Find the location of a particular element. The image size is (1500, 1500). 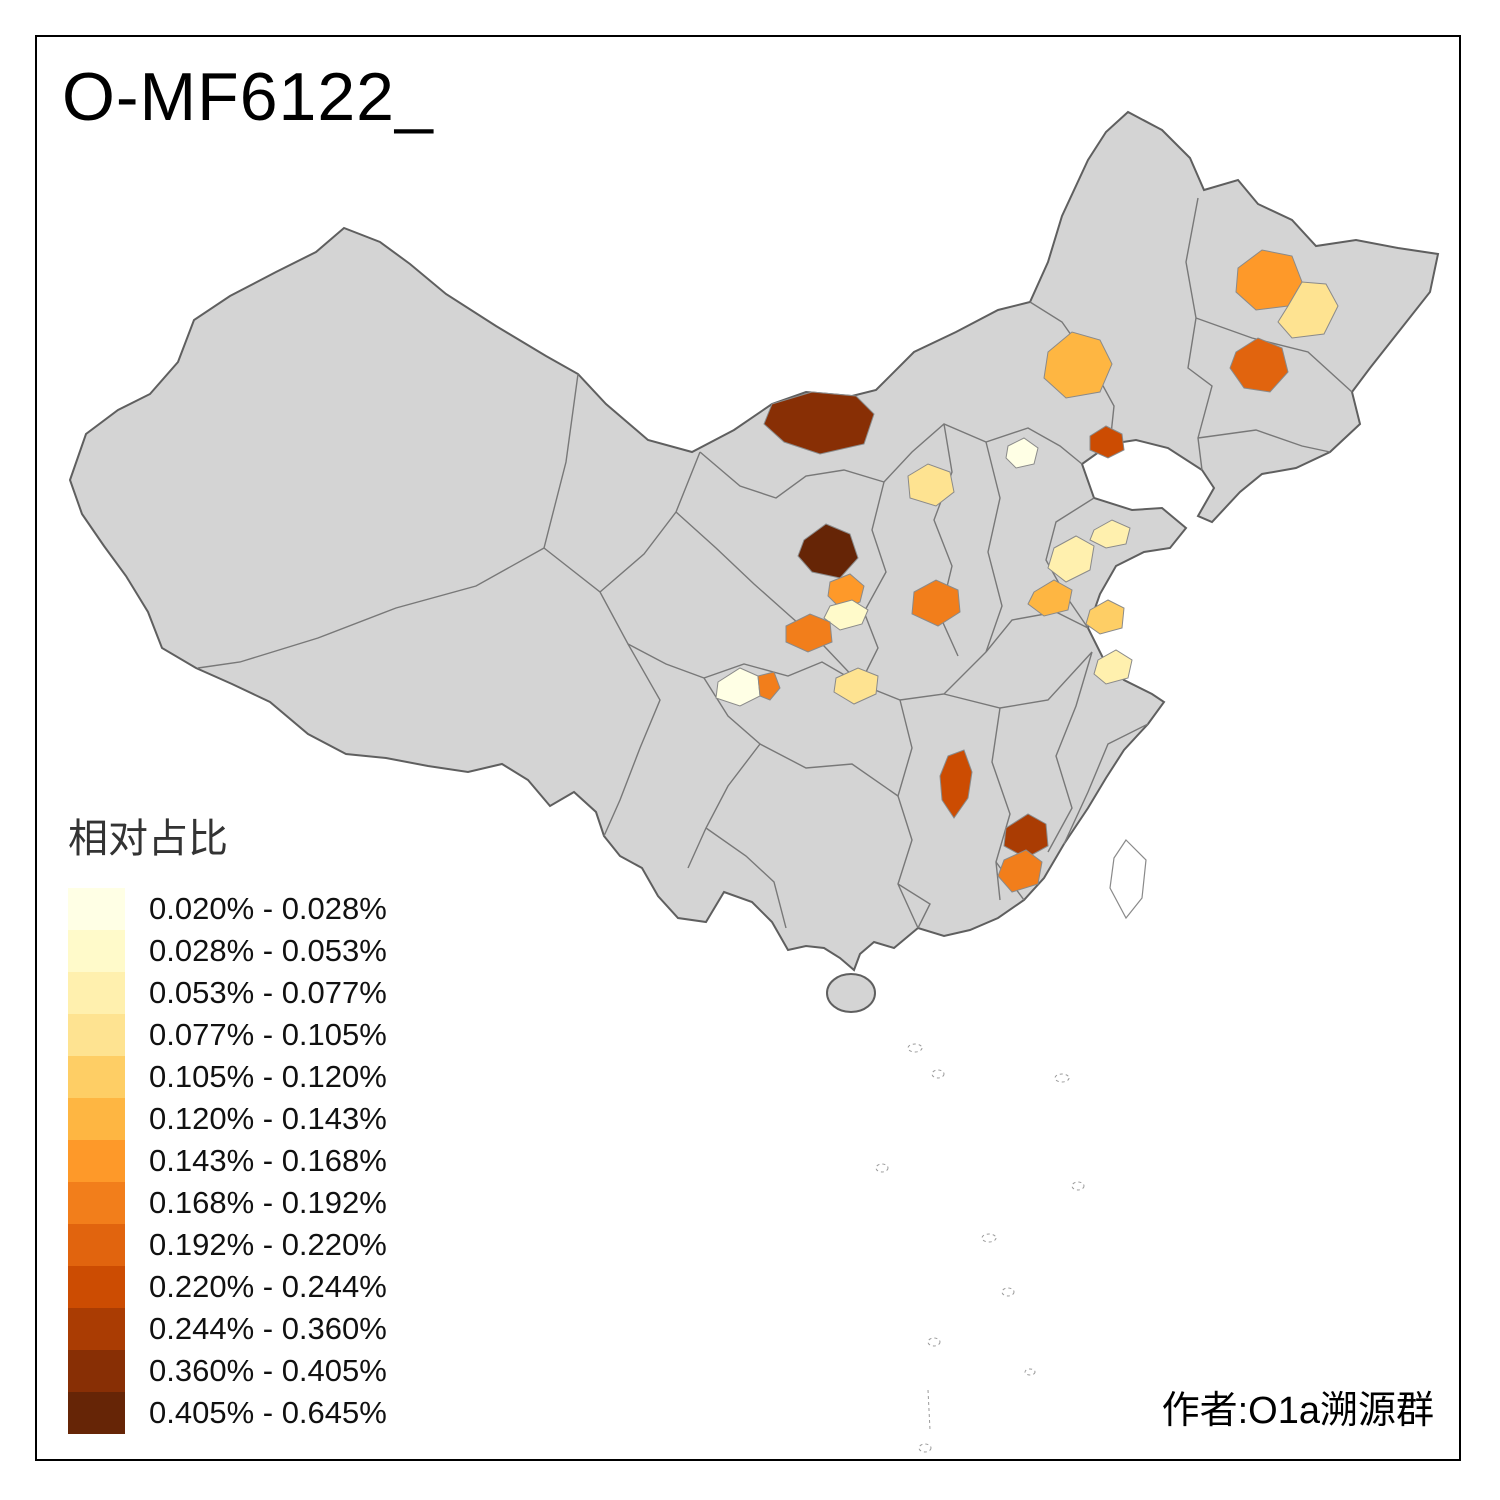

hainan-island is located at coordinates (851, 993).